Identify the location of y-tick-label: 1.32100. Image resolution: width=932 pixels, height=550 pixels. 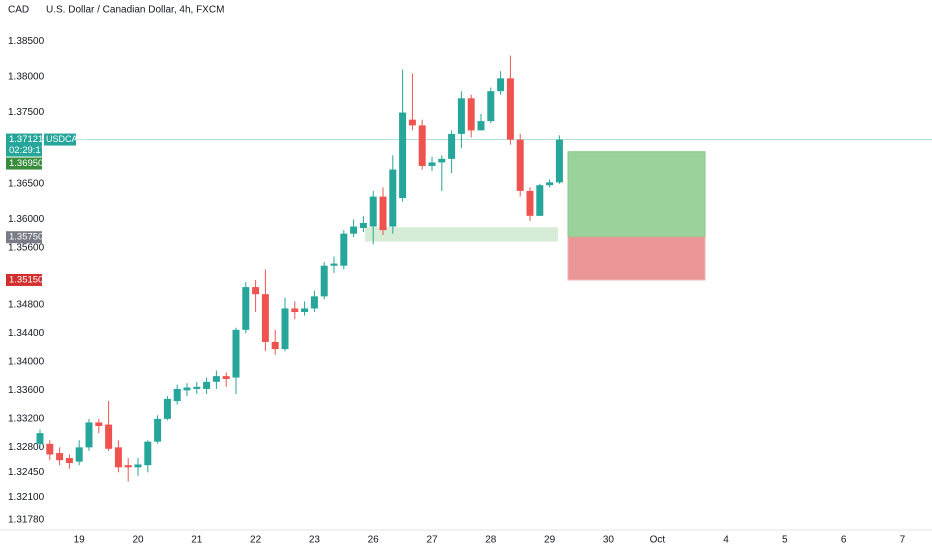
(26, 497).